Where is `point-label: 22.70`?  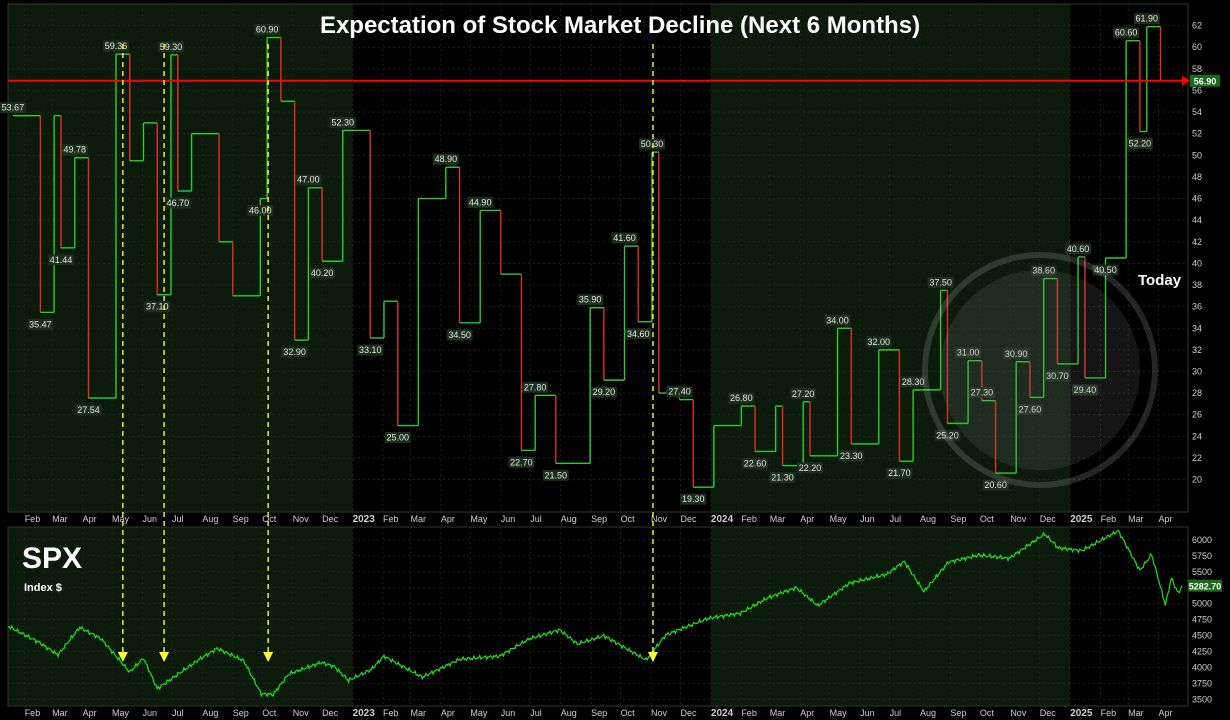
point-label: 22.70 is located at coordinates (521, 462).